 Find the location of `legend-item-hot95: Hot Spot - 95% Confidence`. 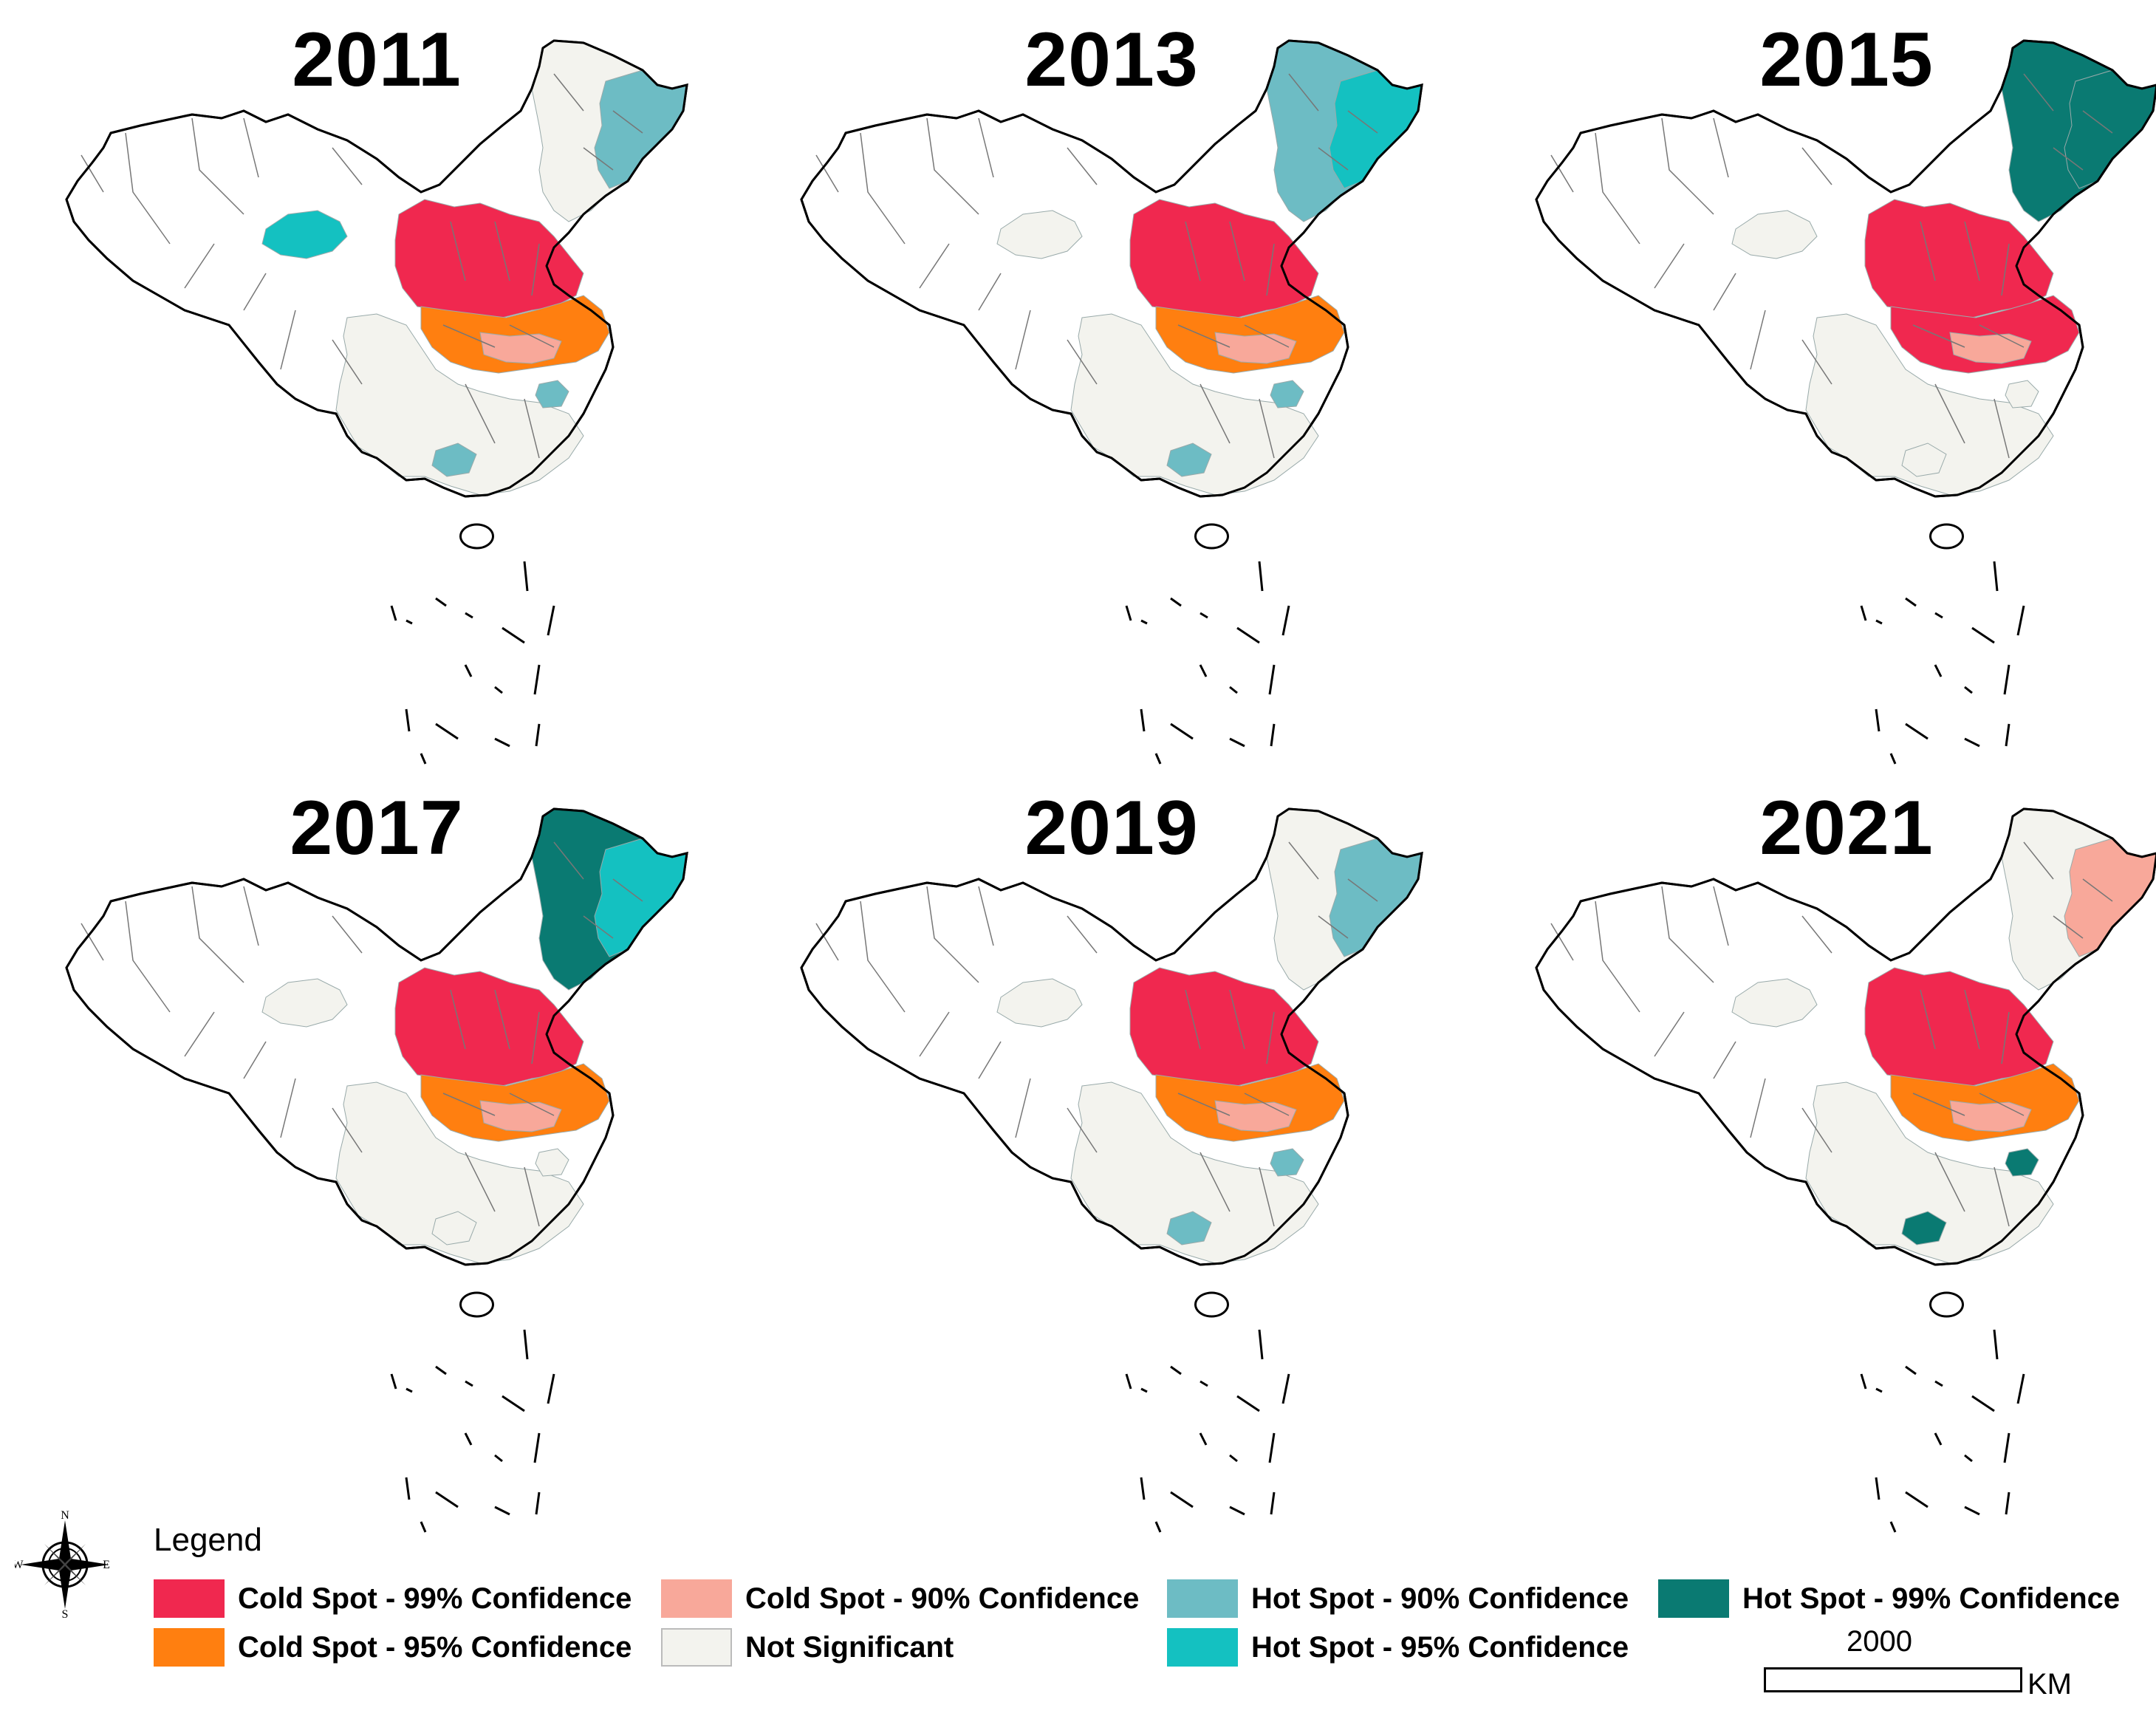

legend-item-hot95: Hot Spot - 95% Confidence is located at coordinates (1398, 1647).